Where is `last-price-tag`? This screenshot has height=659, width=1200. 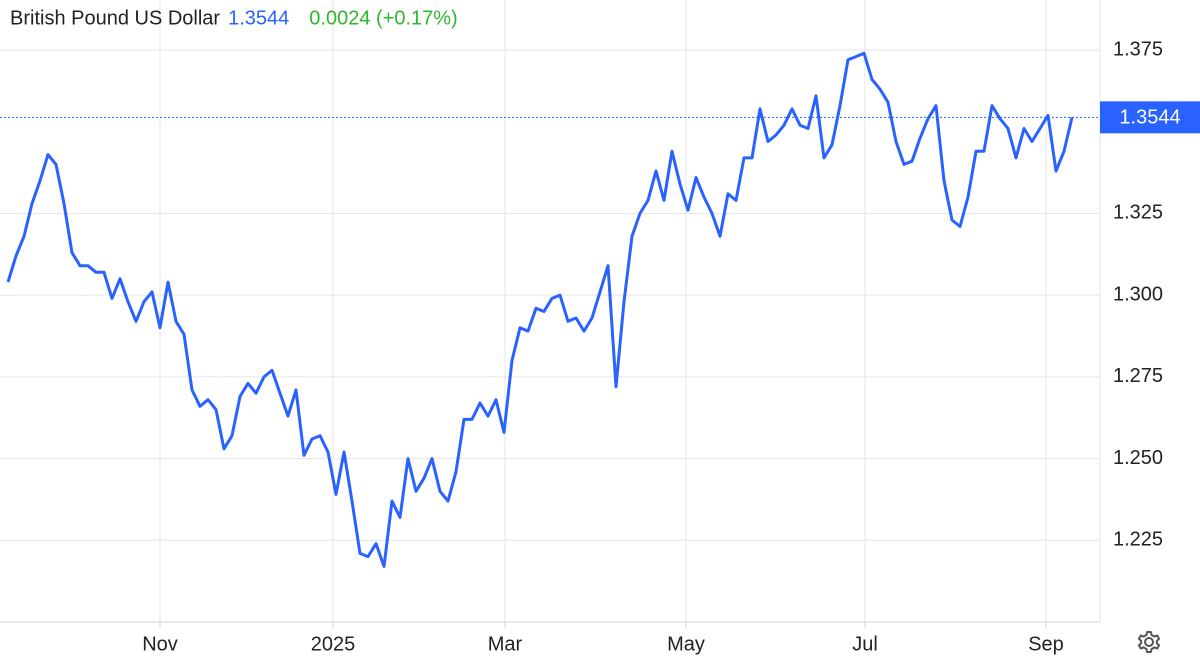
last-price-tag is located at coordinates (1150, 117).